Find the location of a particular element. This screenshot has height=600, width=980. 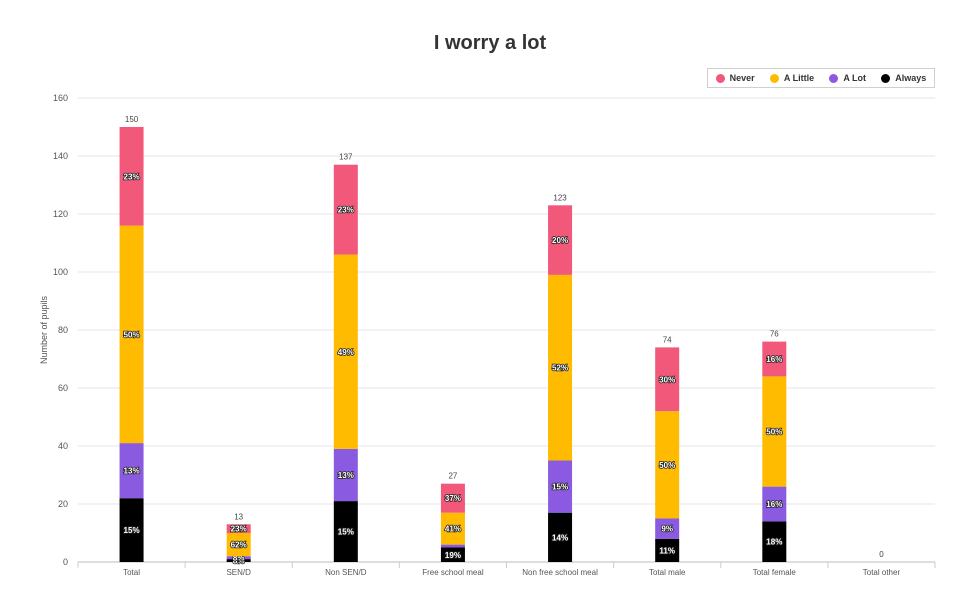

data-label: 20% is located at coordinates (560, 240).